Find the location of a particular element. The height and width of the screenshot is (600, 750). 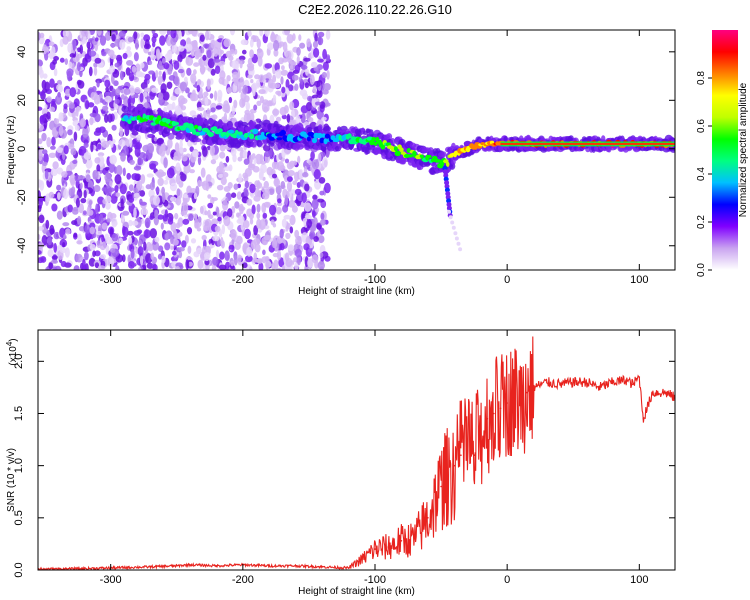

line-x-tick-label: -100 is located at coordinates (375, 580).